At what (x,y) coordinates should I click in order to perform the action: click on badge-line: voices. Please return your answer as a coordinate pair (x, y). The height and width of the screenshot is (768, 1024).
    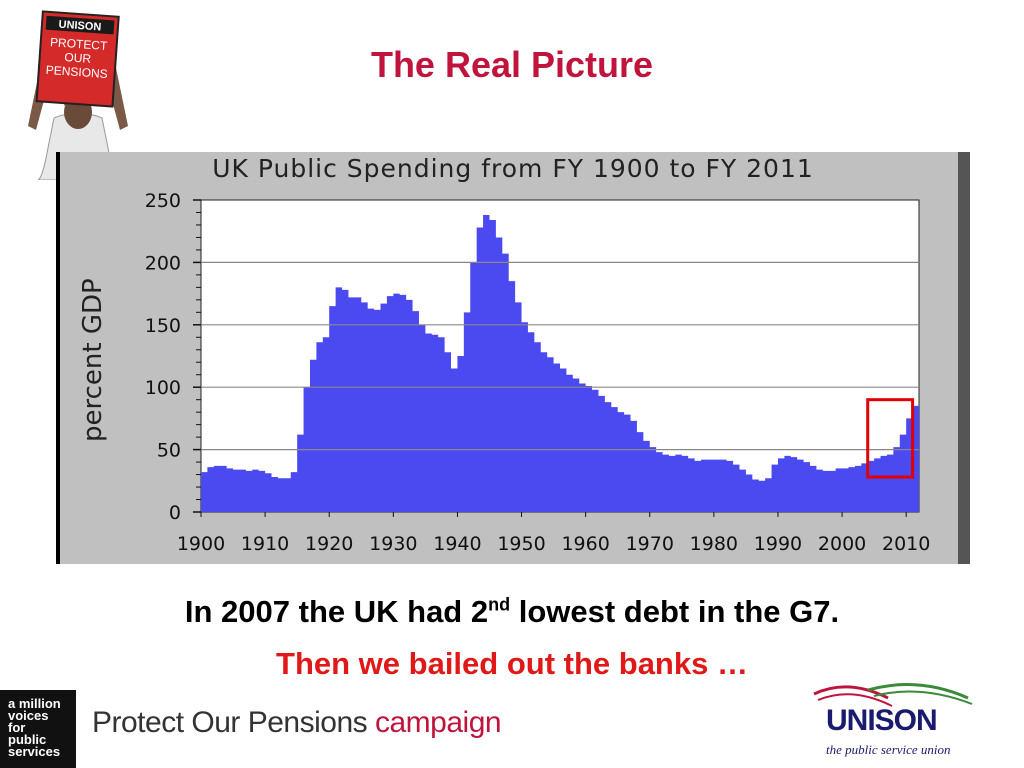
    Looking at the image, I should click on (28, 715).